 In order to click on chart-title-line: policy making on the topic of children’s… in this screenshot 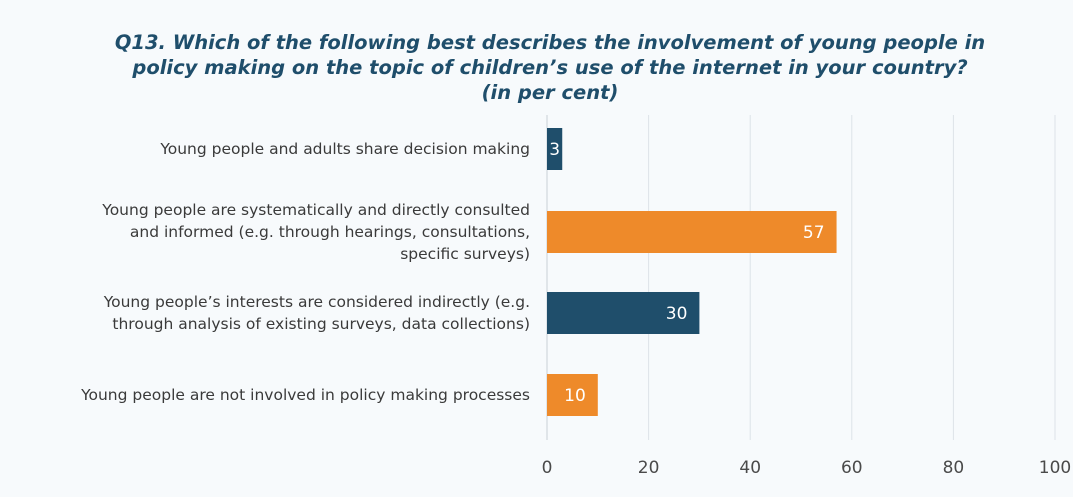, I will do `click(550, 67)`.